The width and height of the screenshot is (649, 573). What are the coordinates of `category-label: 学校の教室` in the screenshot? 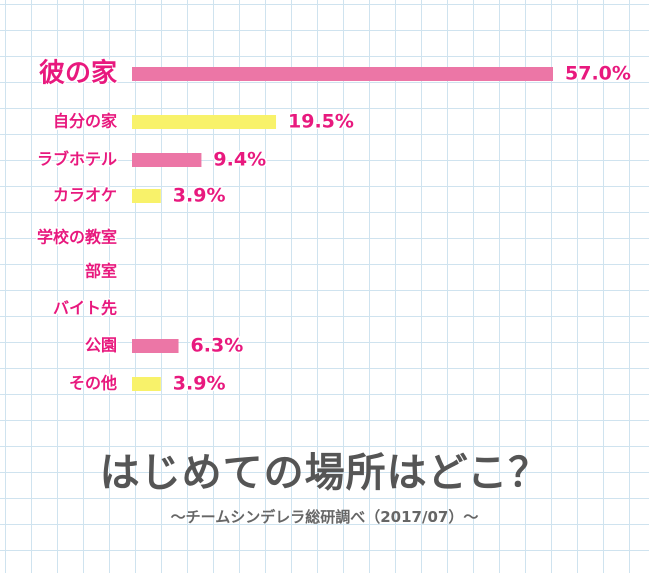 It's located at (77, 237).